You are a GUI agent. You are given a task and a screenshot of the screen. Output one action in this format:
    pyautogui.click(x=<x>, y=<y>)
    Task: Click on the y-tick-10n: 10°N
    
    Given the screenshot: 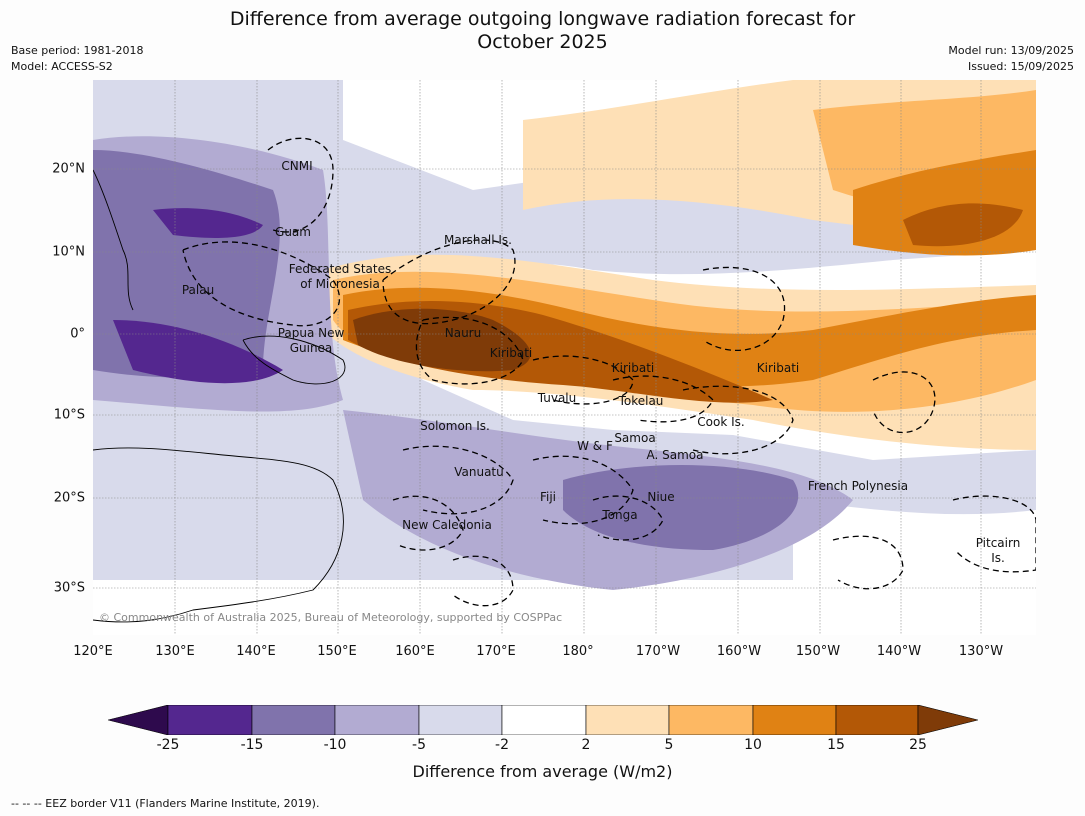 What is the action you would take?
    pyautogui.click(x=68, y=252)
    